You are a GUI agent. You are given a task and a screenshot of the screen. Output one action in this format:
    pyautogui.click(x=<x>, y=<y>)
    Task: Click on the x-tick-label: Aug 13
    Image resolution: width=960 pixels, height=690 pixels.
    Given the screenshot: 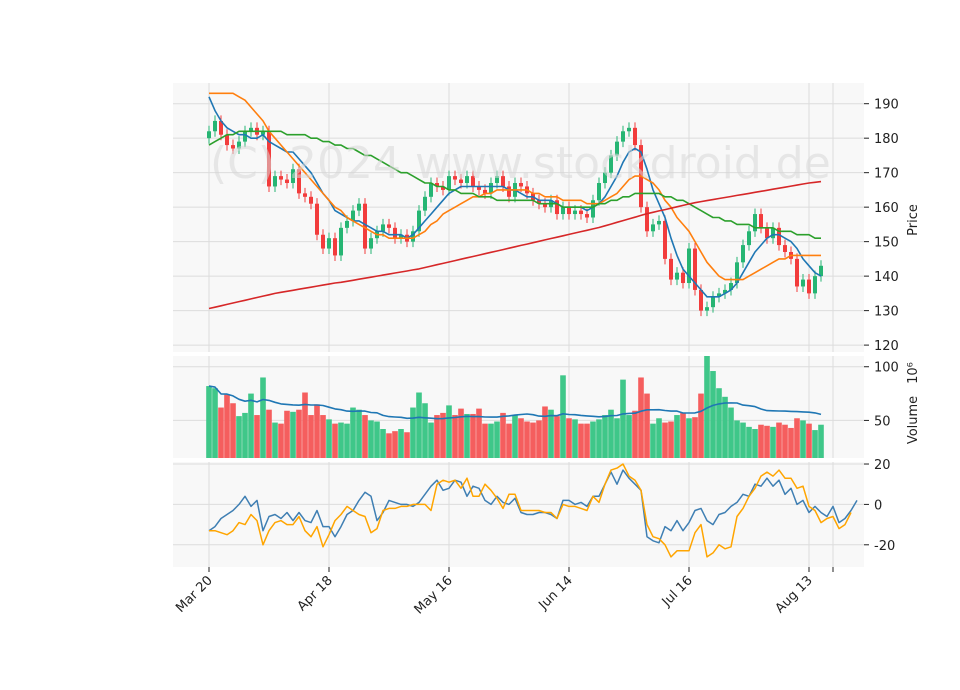 What is the action you would take?
    pyautogui.click(x=794, y=594)
    